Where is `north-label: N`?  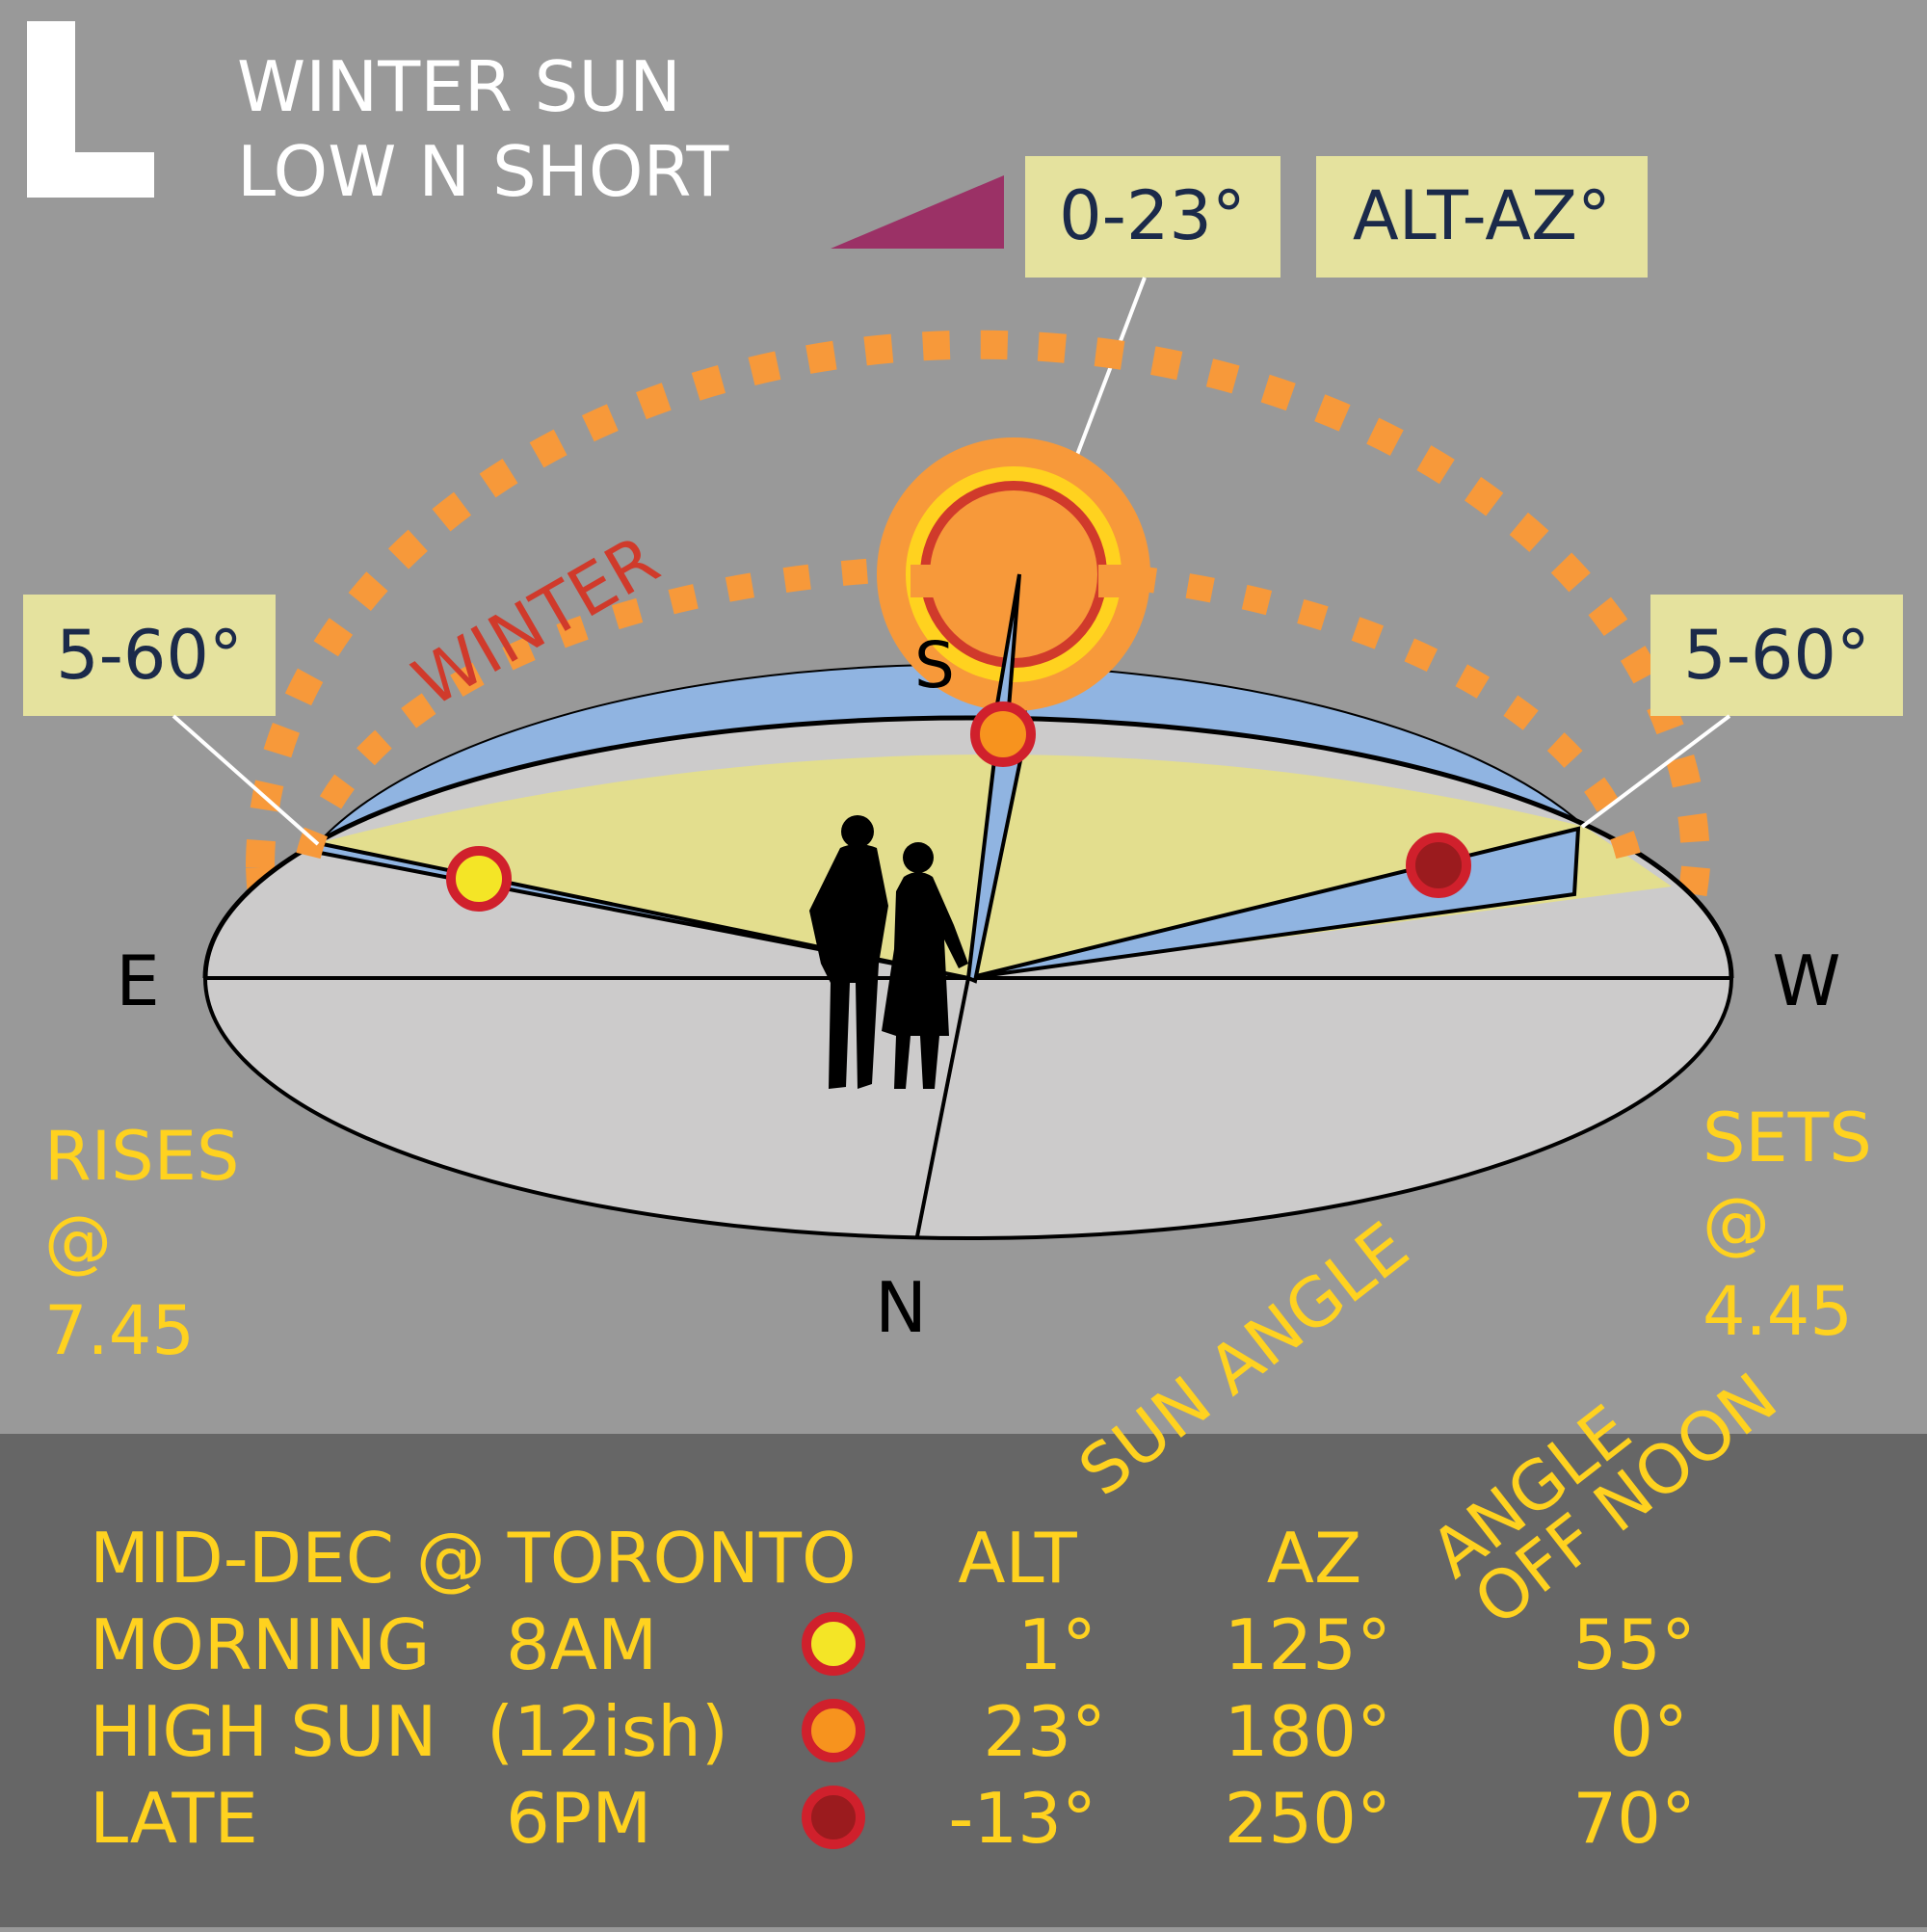
north-label: N is located at coordinates (901, 1307).